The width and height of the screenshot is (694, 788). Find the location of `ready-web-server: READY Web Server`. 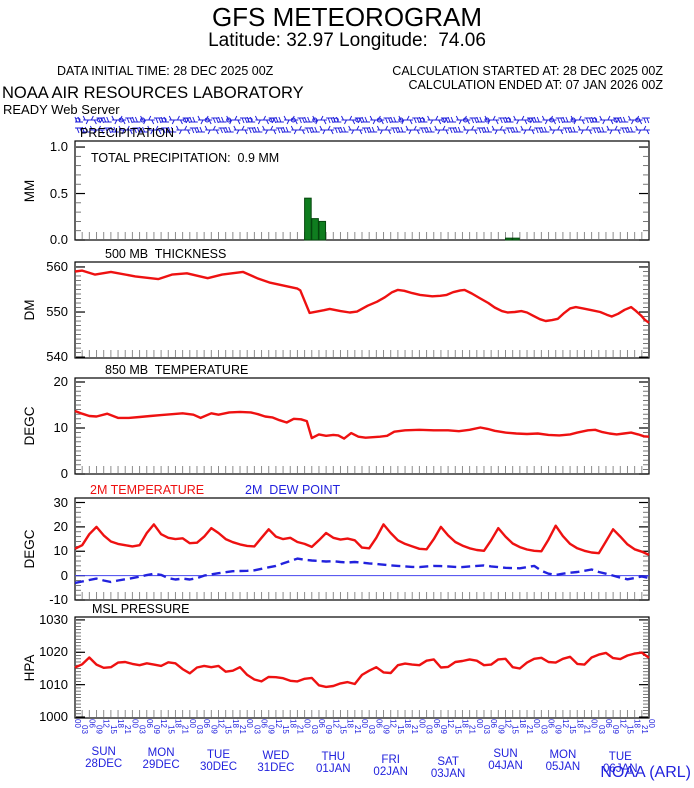

ready-web-server: READY Web Server is located at coordinates (61, 109).